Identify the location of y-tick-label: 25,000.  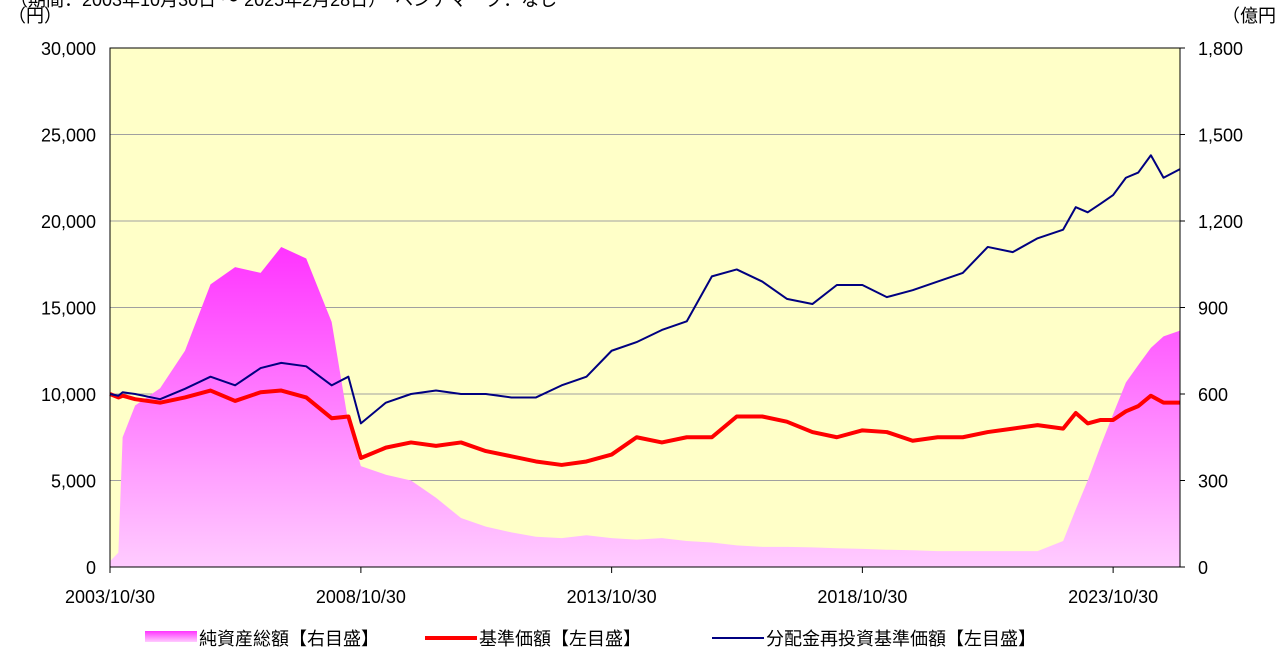
(68, 136).